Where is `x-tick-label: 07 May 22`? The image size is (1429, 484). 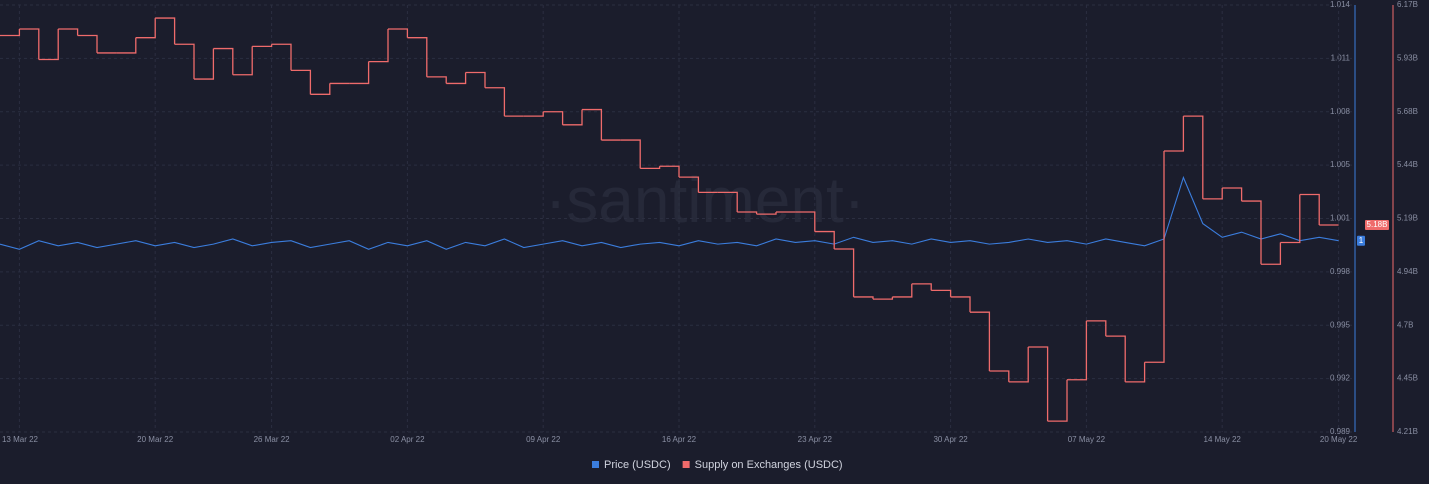
x-tick-label: 07 May 22 is located at coordinates (1087, 439).